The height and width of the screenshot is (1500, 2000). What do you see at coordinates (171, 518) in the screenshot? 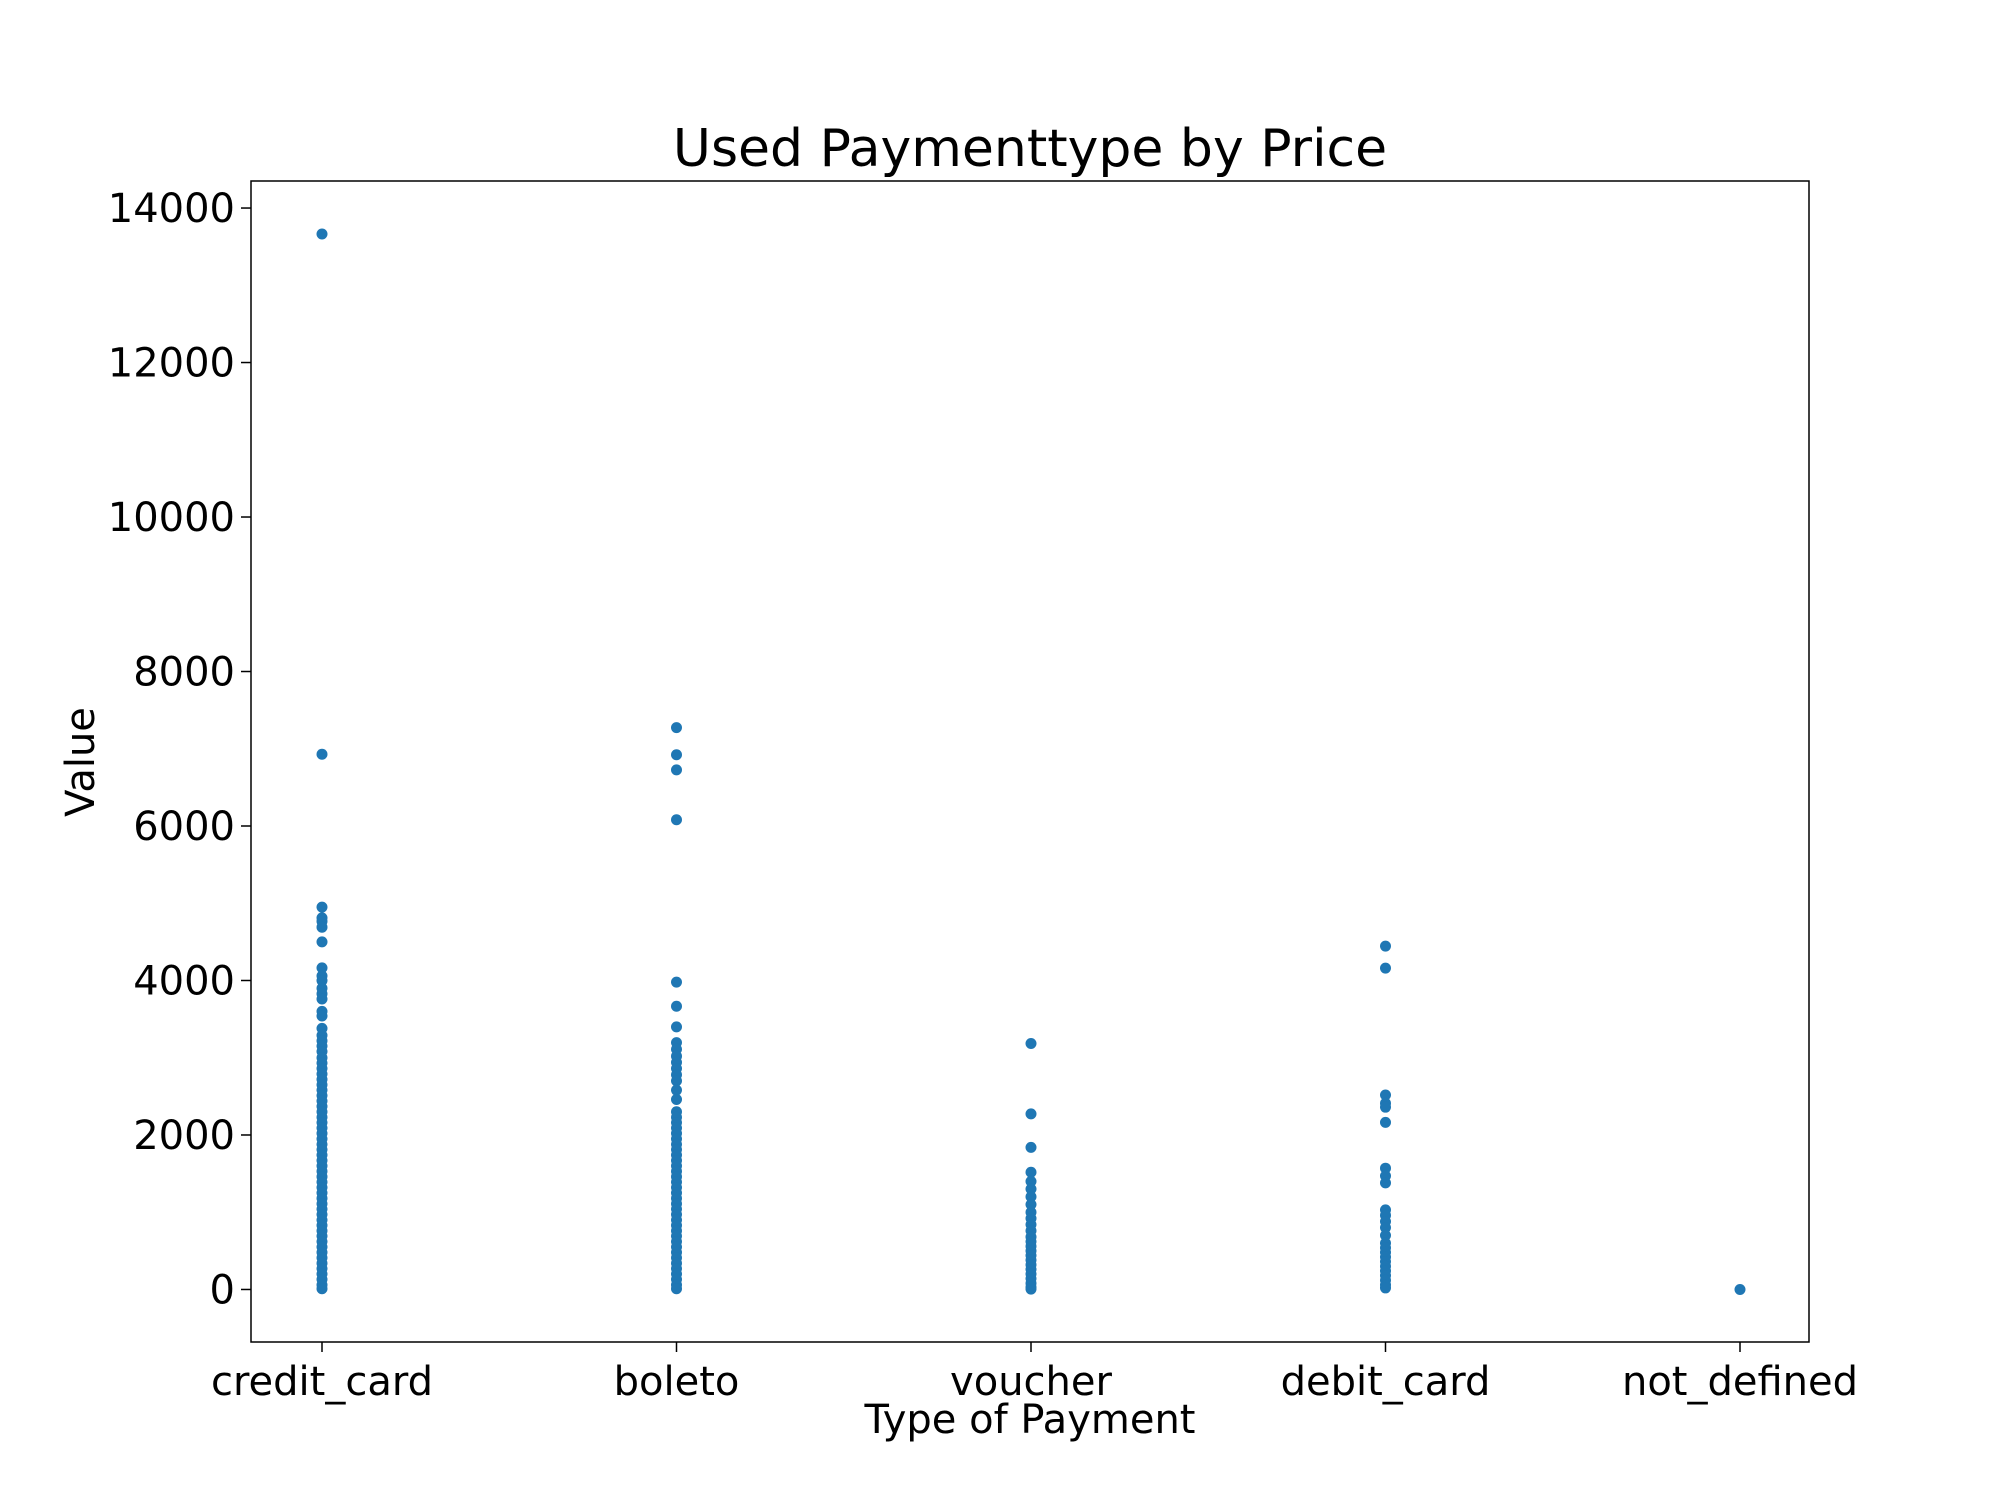
I see `y-tick-label: 10000` at bounding box center [171, 518].